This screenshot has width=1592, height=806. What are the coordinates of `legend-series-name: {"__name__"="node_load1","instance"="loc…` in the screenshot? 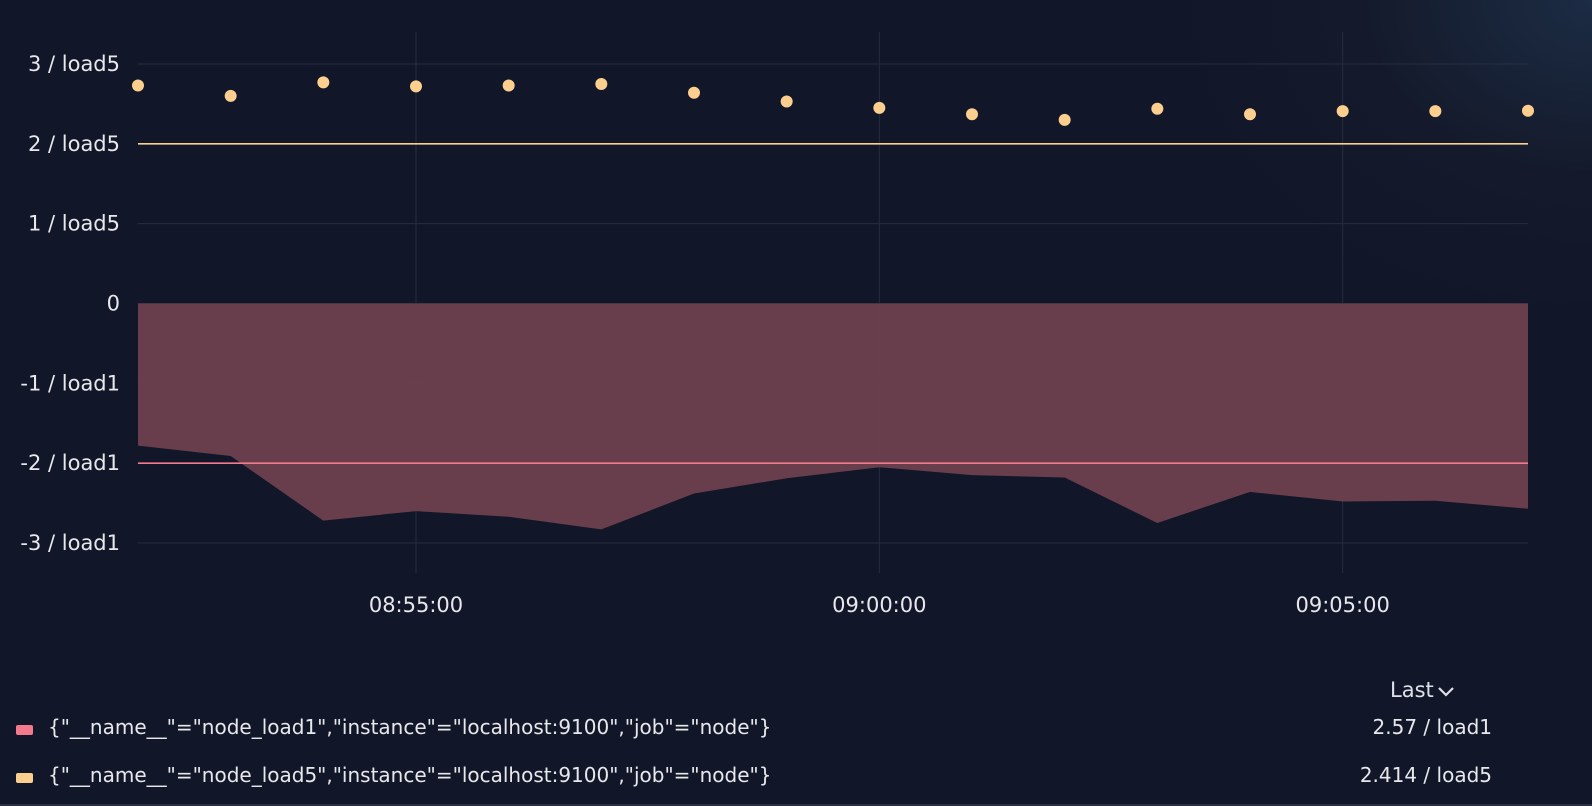 It's located at (410, 727).